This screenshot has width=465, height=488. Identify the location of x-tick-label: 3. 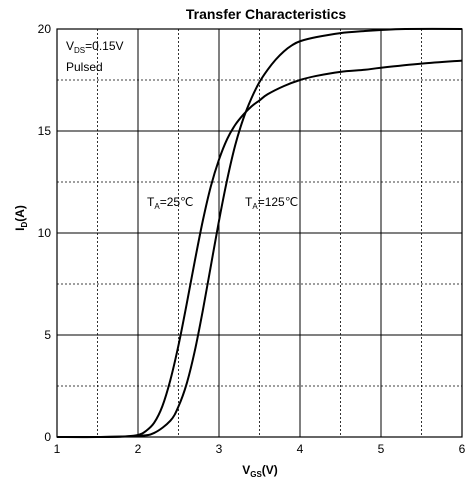
(219, 449).